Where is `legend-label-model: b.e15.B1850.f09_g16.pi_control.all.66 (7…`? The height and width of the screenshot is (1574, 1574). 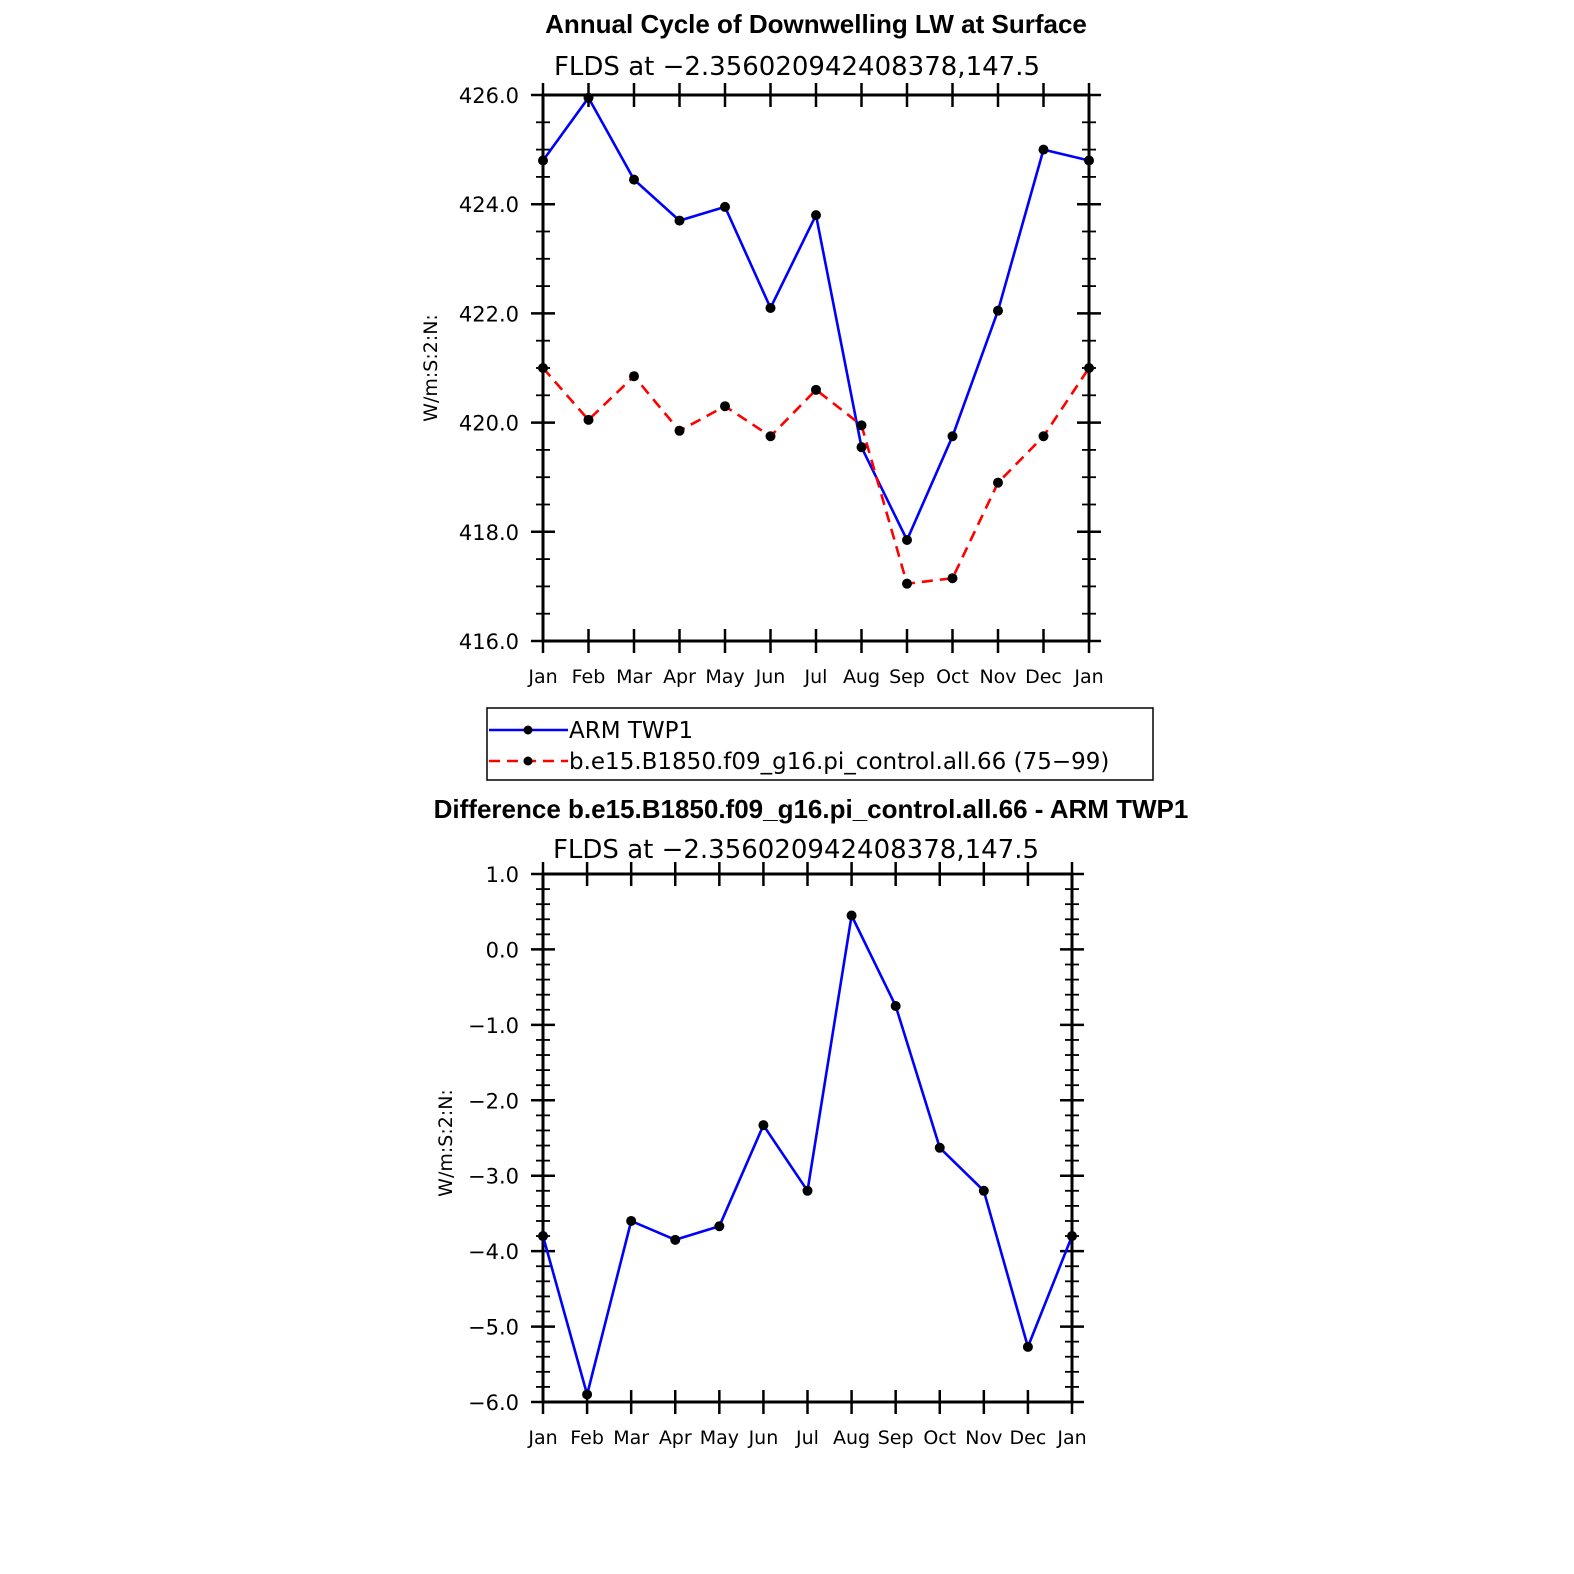
legend-label-model: b.e15.B1850.f09_g16.pi_control.all.66 (7… is located at coordinates (839, 762).